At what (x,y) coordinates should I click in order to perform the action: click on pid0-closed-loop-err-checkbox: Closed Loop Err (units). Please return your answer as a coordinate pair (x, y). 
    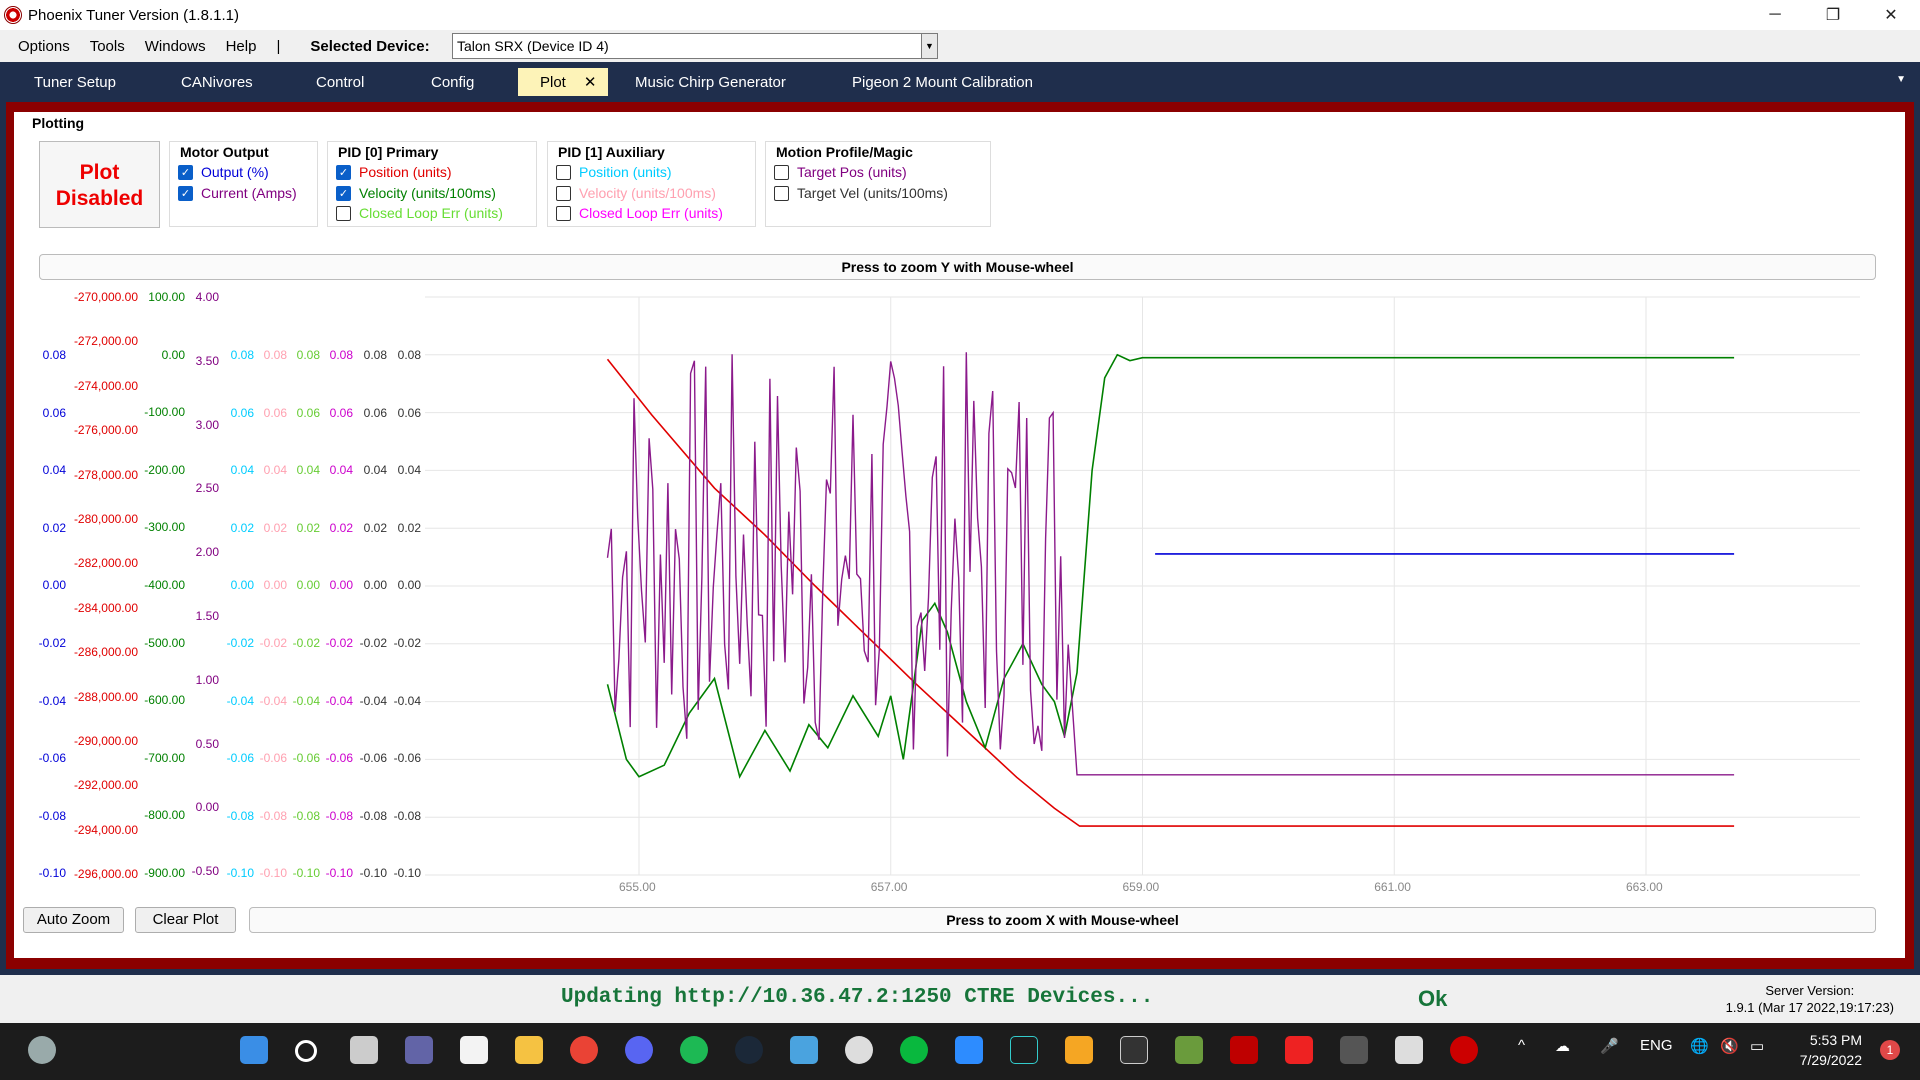
    Looking at the image, I should click on (419, 213).